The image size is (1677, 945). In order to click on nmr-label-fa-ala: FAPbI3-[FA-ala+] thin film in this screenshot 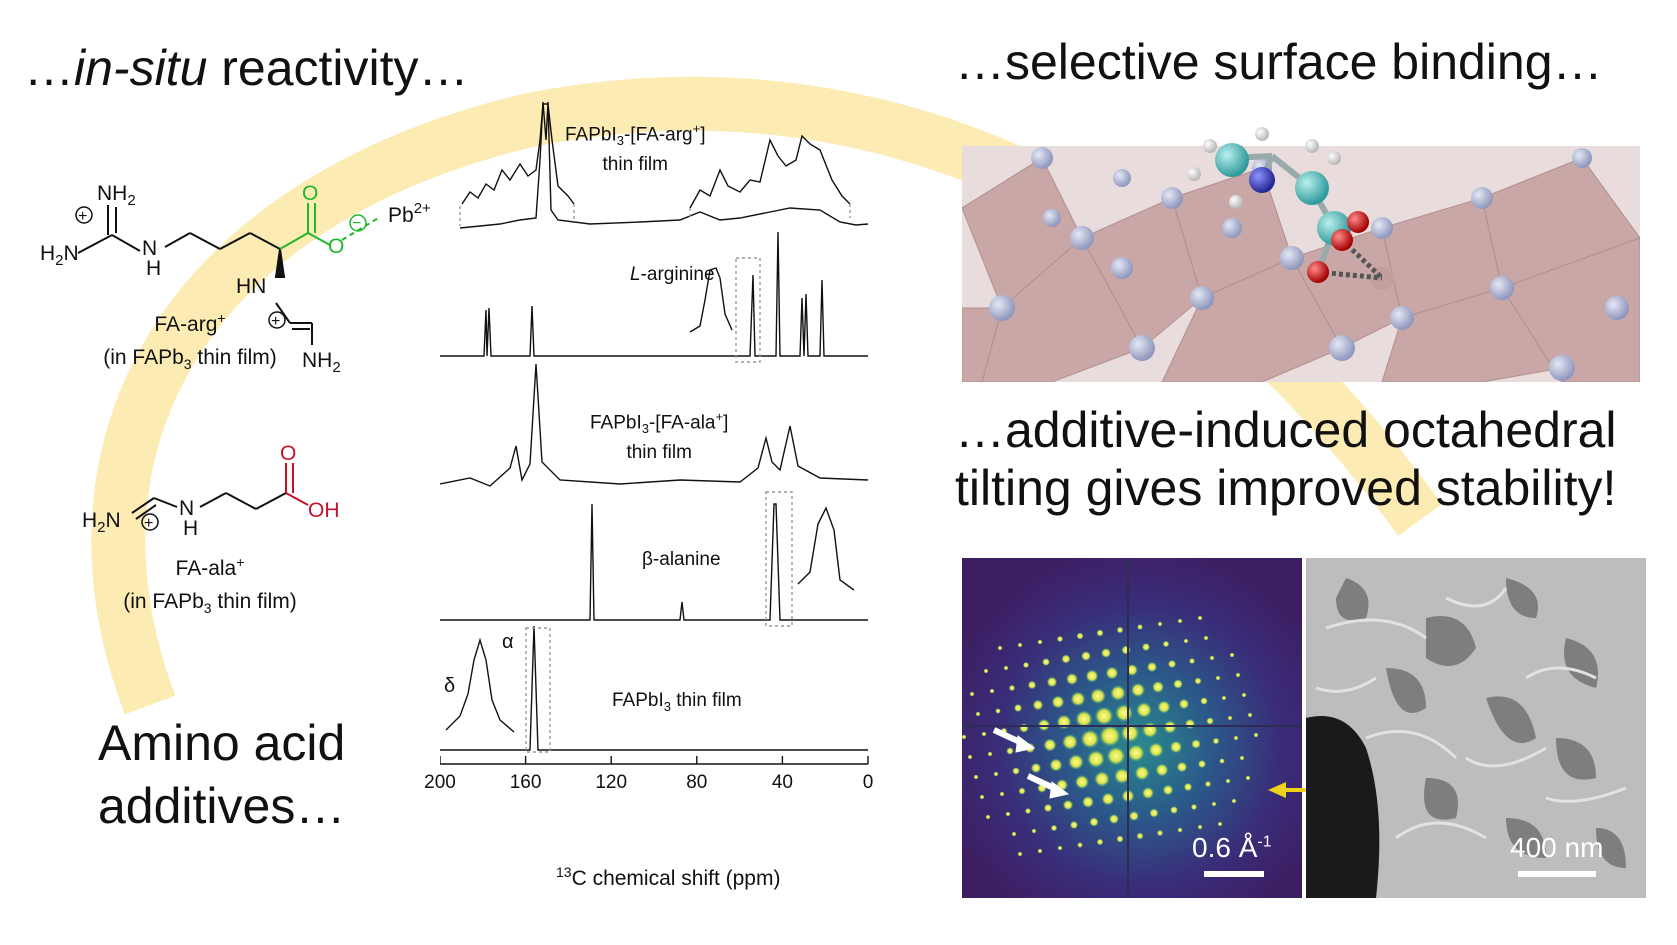, I will do `click(659, 436)`.